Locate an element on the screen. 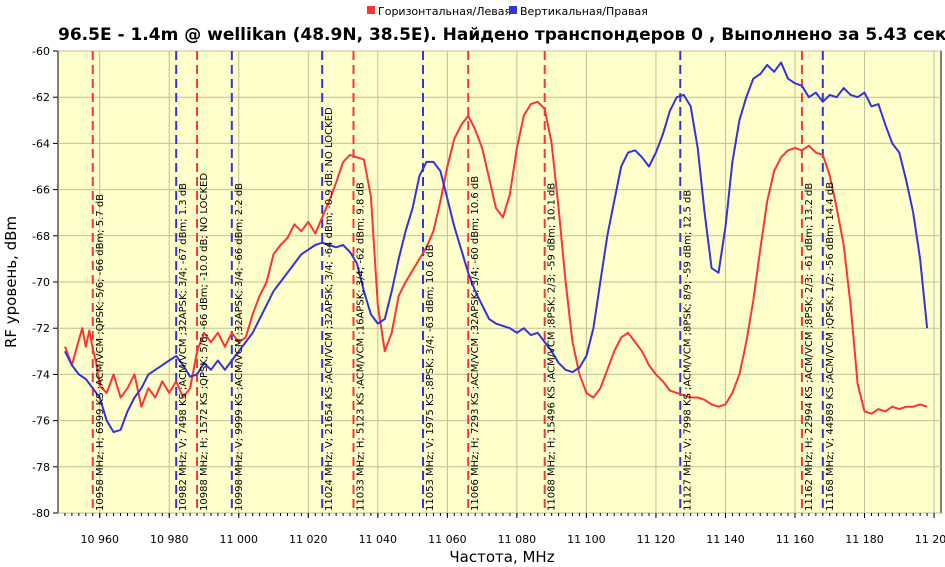 Image resolution: width=945 pixels, height=567 pixels. x-tick-label: 11 160 is located at coordinates (795, 539).